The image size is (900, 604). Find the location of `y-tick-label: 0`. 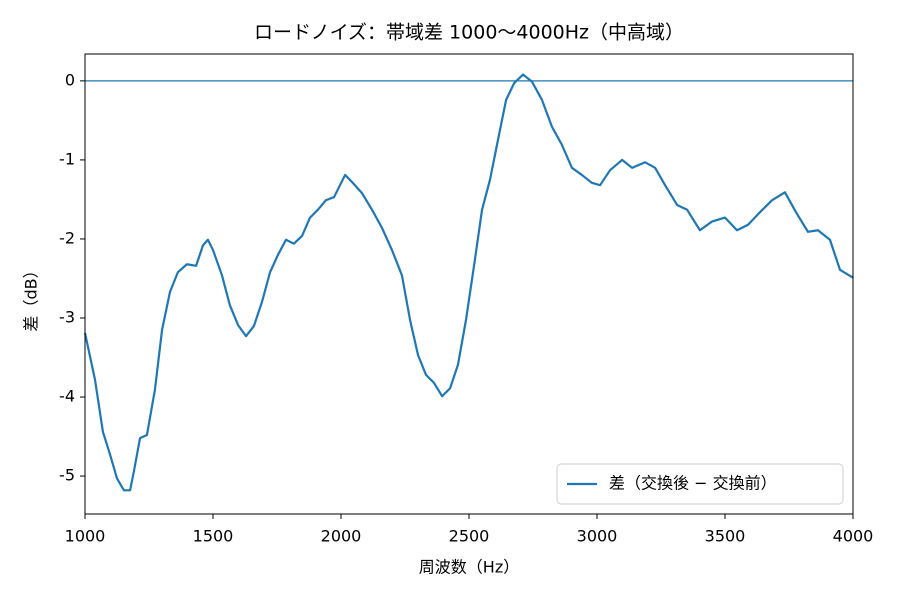

y-tick-label: 0 is located at coordinates (70, 79).